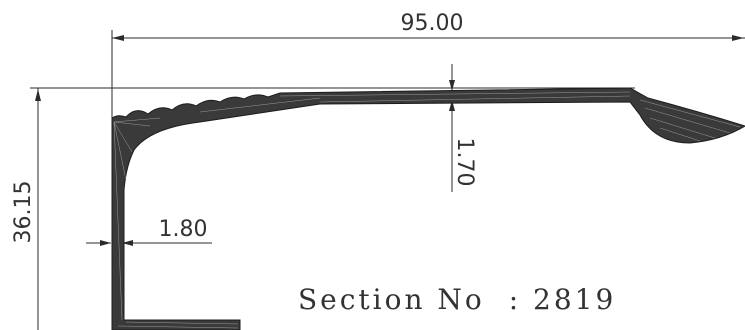 The image size is (745, 330). What do you see at coordinates (574, 299) in the screenshot?
I see `section-caption-number: 2819` at bounding box center [574, 299].